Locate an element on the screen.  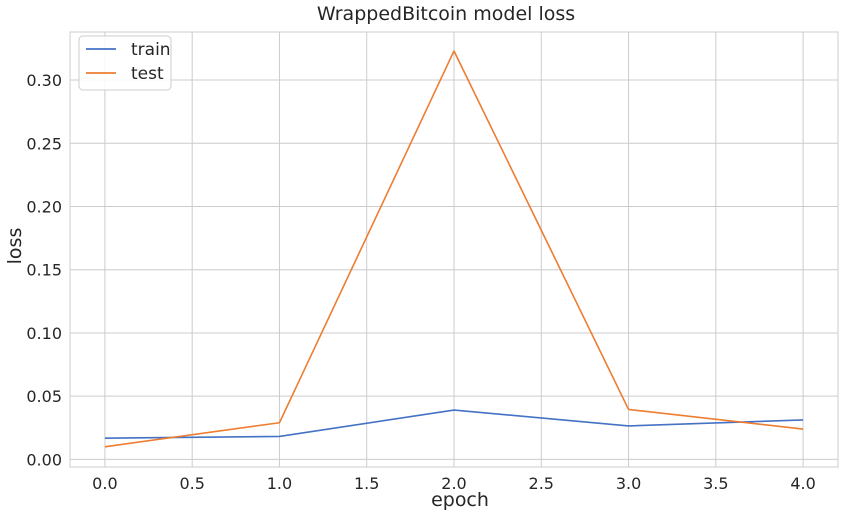
y-tick-label: 0.25 is located at coordinates (44, 143).